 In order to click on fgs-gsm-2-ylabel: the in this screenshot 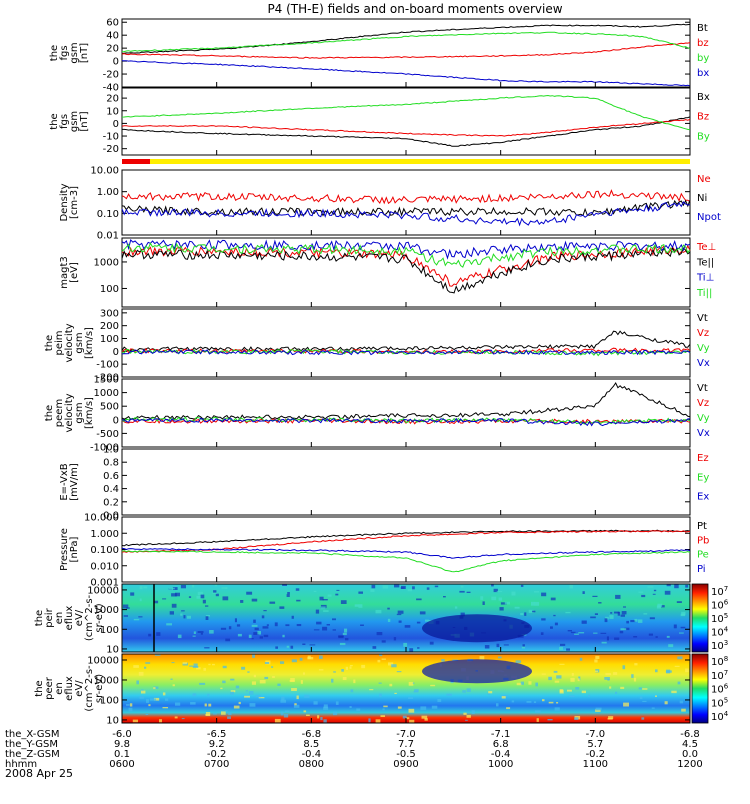, I will do `click(54, 121)`.